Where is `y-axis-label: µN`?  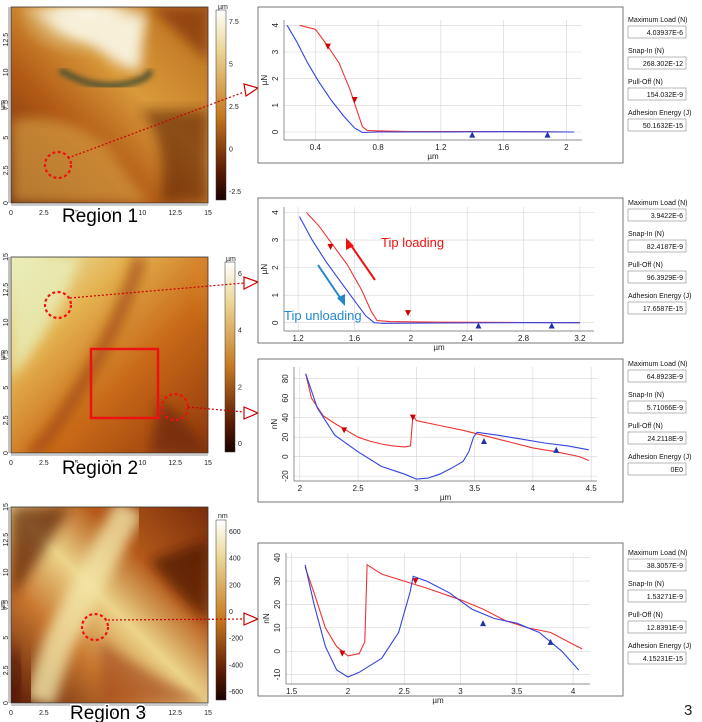 y-axis-label: µN is located at coordinates (264, 80).